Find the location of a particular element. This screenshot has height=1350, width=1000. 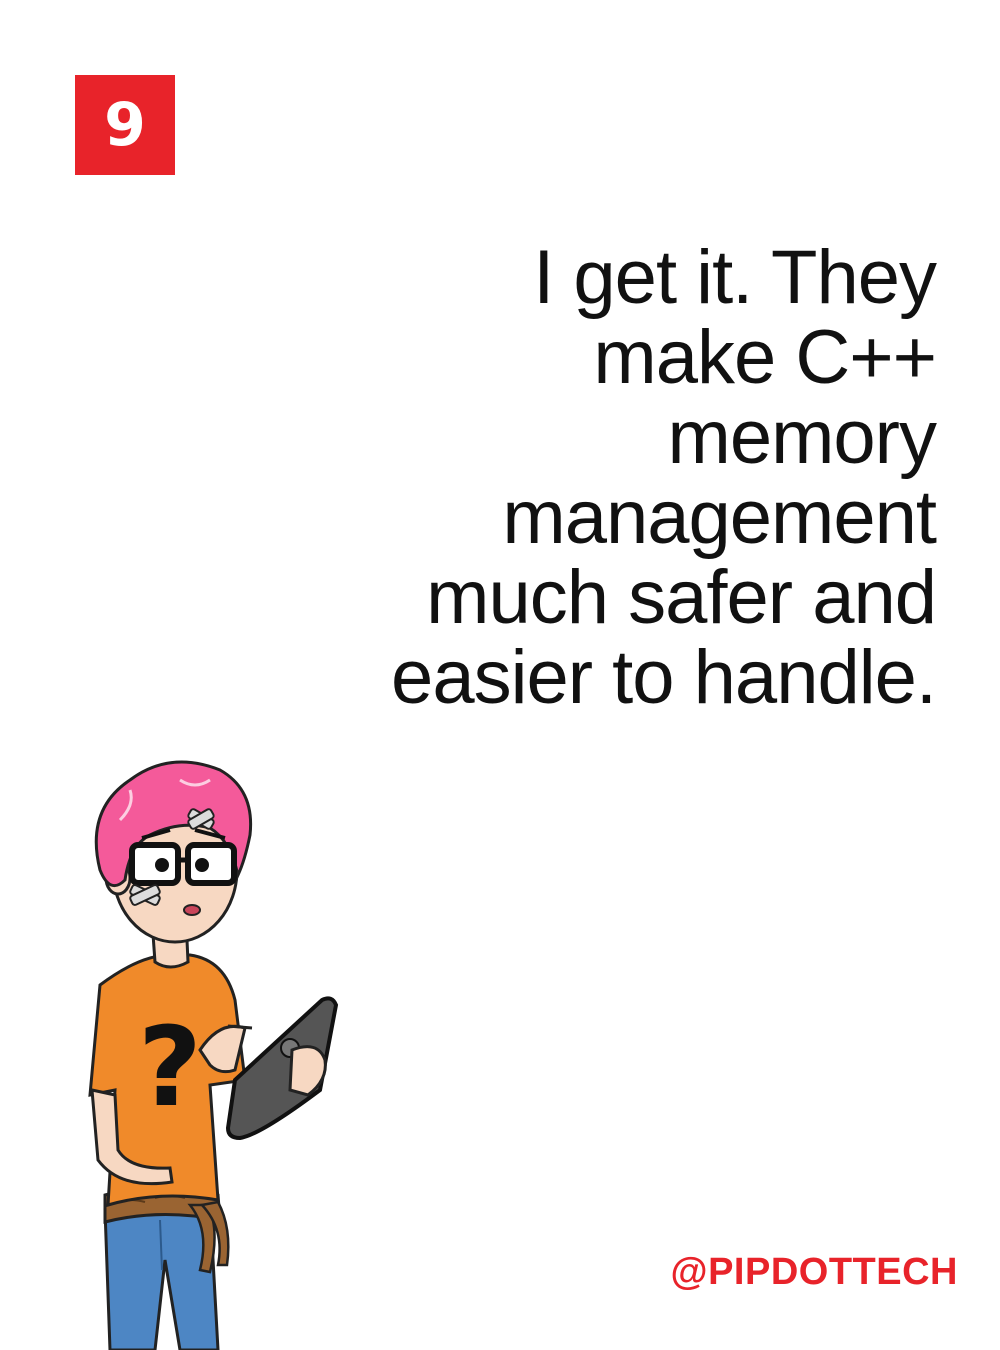

mouth is located at coordinates (192, 910).